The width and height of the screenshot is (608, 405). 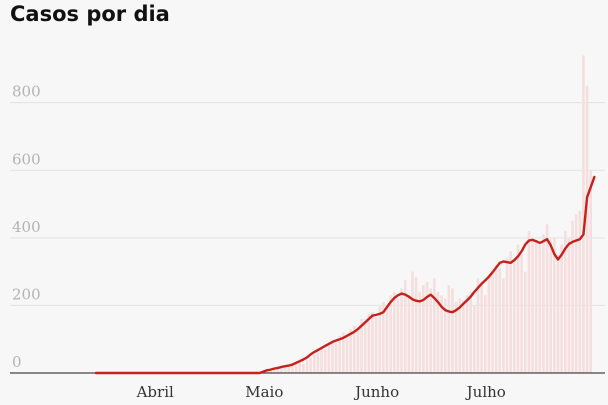 What do you see at coordinates (26, 159) in the screenshot?
I see `y-tick-label: 600` at bounding box center [26, 159].